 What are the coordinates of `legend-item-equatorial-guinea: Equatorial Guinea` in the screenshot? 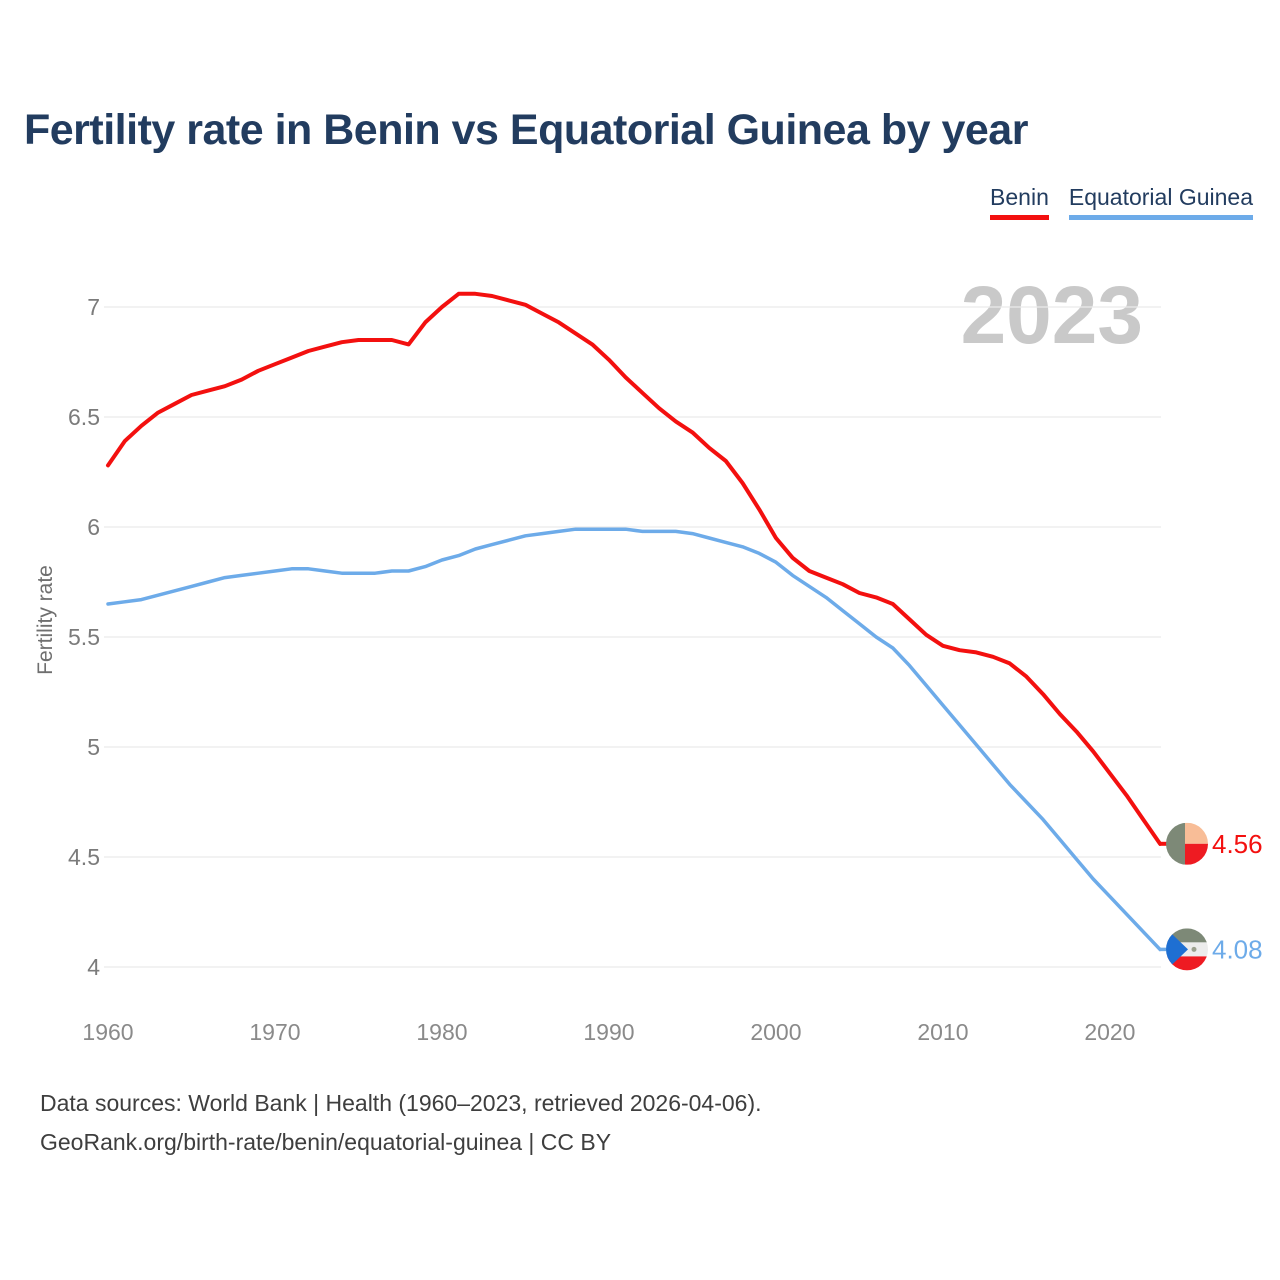 It's located at (1160, 202).